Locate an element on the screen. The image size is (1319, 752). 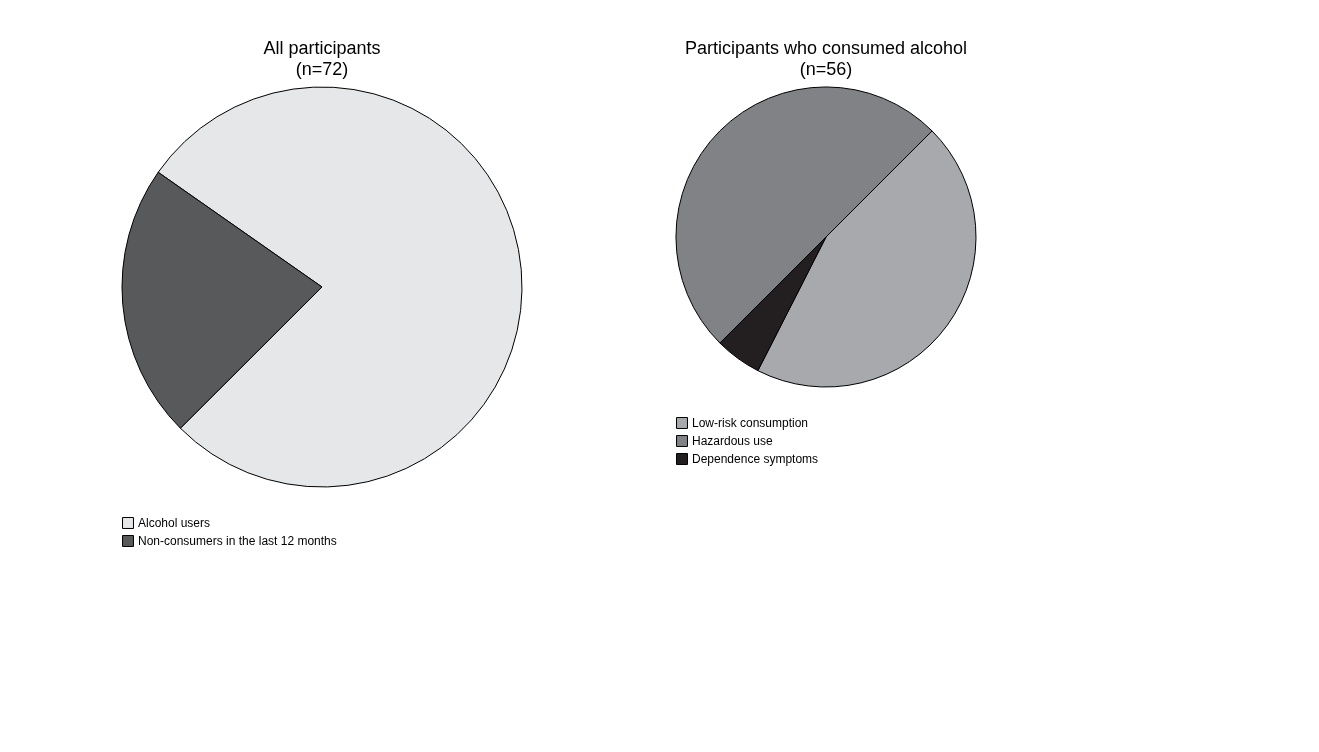
legend-label: Dependence symptoms is located at coordinates (755, 459).